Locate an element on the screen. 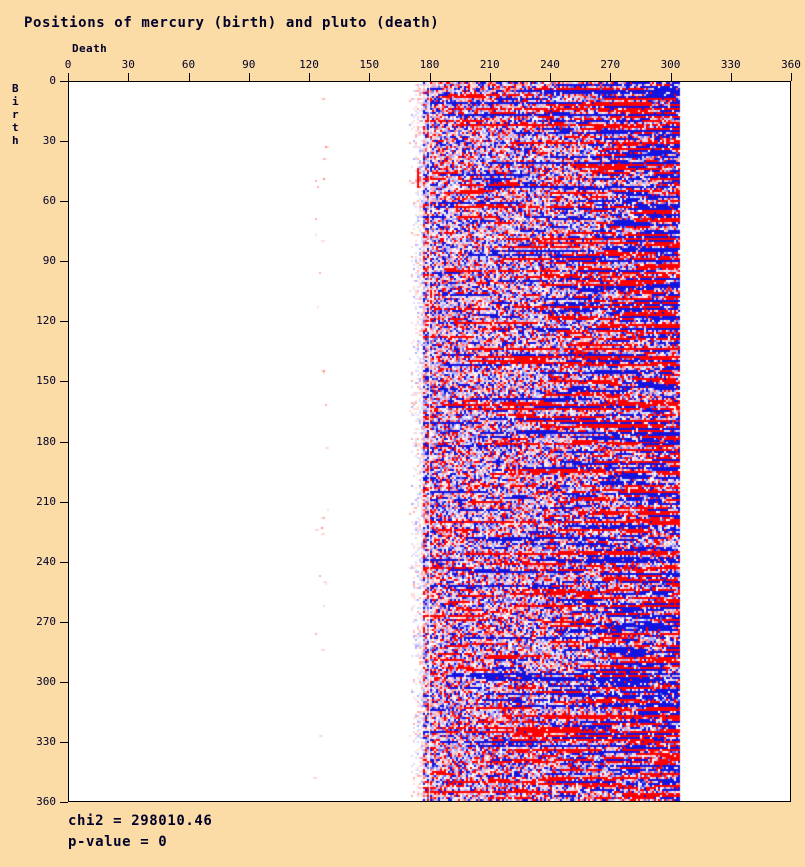 The image size is (805, 867). y-tick-label: 240 is located at coordinates (46, 561).